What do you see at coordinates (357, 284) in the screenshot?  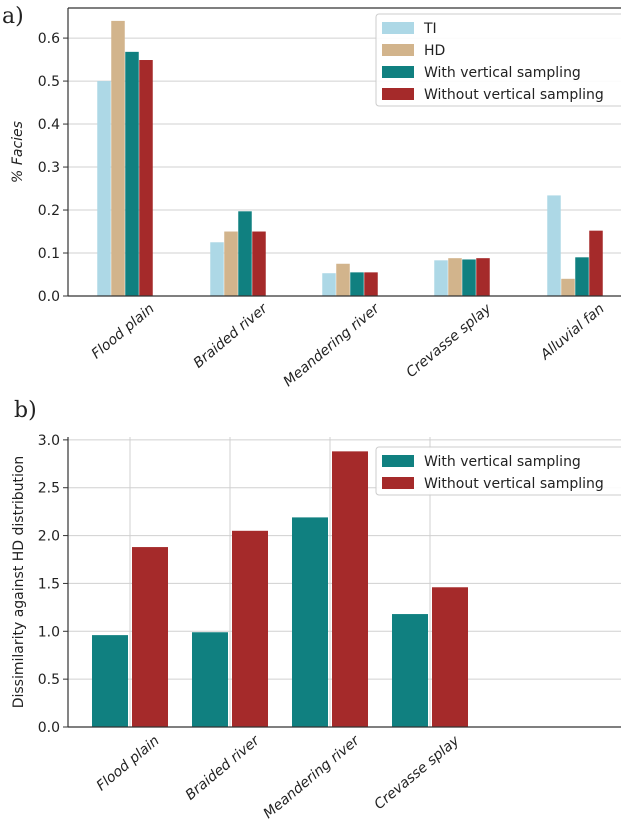 I see `chart-a-bar-with-vertical-sampling-meandering-river` at bounding box center [357, 284].